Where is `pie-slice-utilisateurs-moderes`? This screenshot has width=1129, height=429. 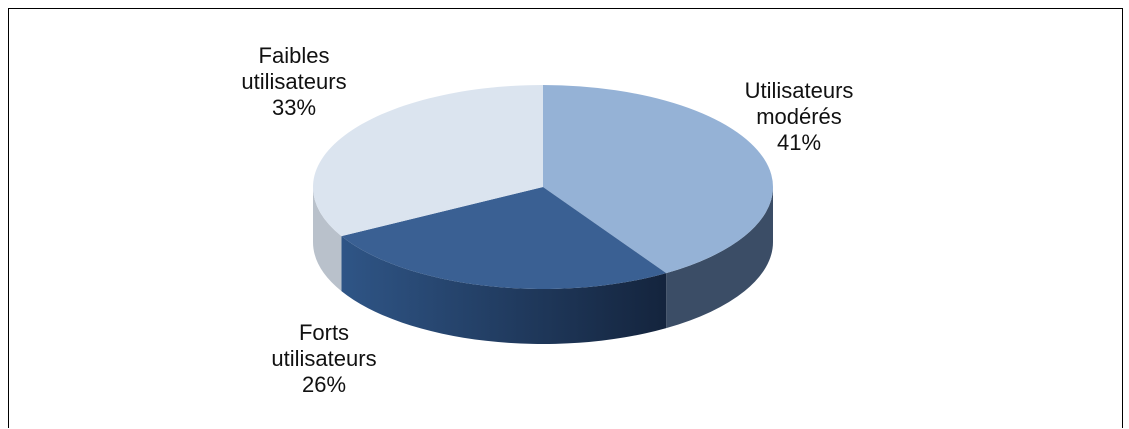
pie-slice-utilisateurs-moderes is located at coordinates (658, 179).